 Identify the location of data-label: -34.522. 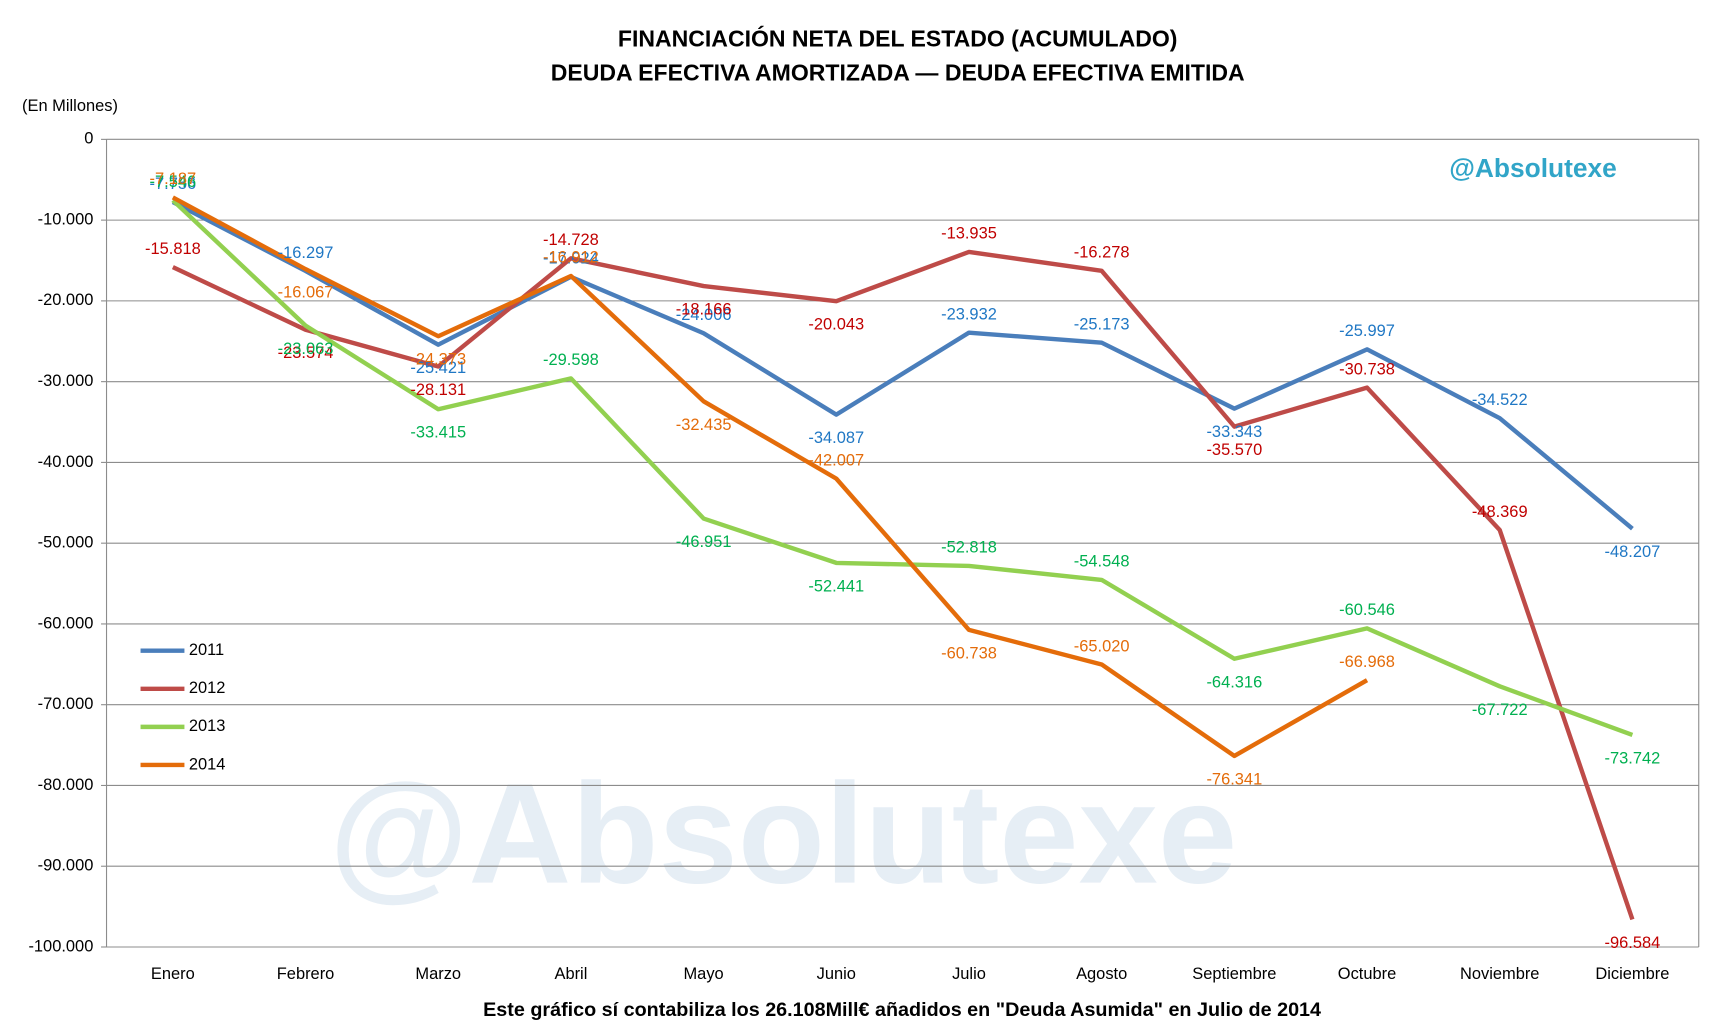
(1500, 400).